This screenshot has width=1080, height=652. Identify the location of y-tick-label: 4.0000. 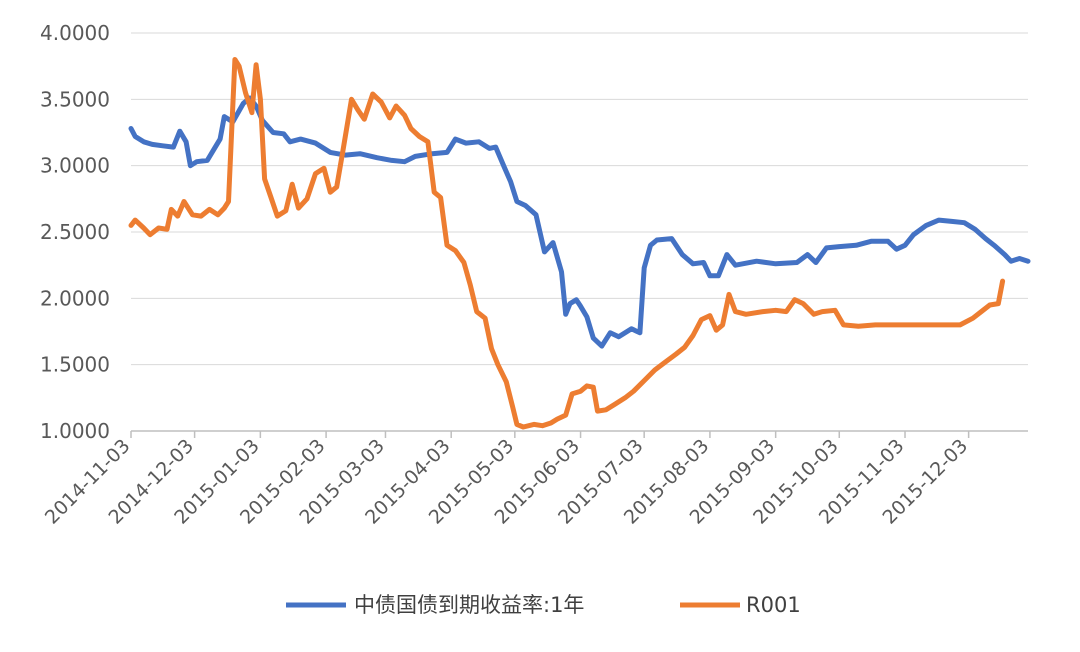
(75, 33).